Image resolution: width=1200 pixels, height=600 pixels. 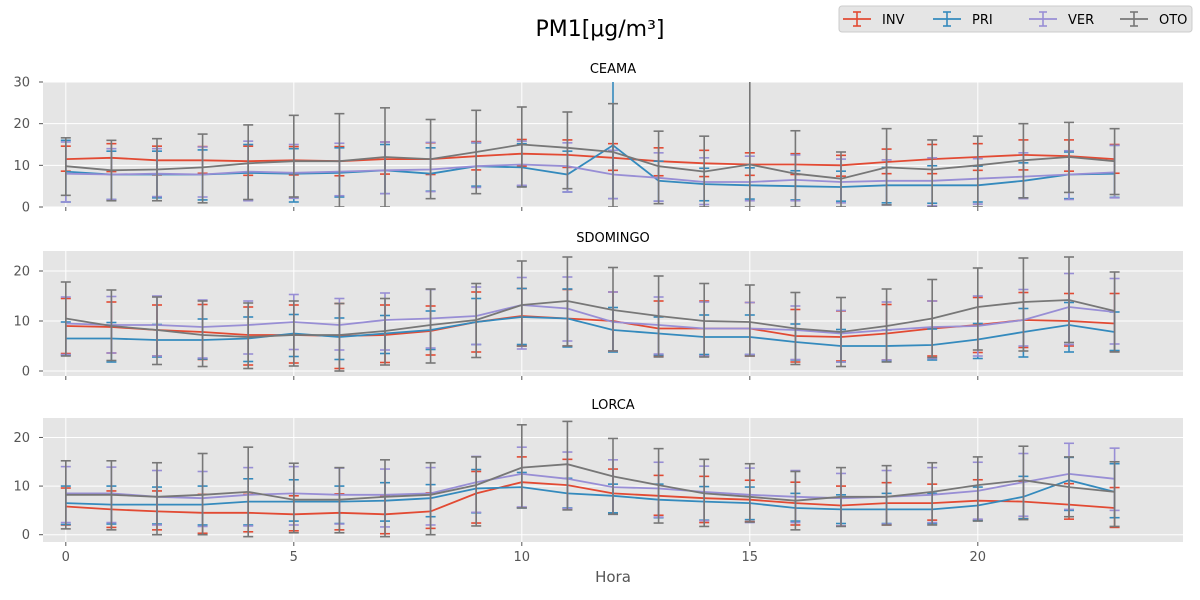 I want to click on x-tick-label: 10, so click(x=522, y=557).